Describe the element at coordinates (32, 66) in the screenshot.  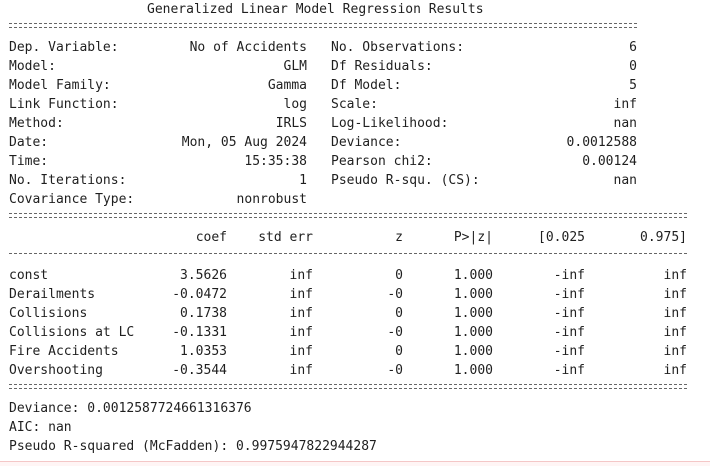
I see `summary-left-label: Model:` at that location.